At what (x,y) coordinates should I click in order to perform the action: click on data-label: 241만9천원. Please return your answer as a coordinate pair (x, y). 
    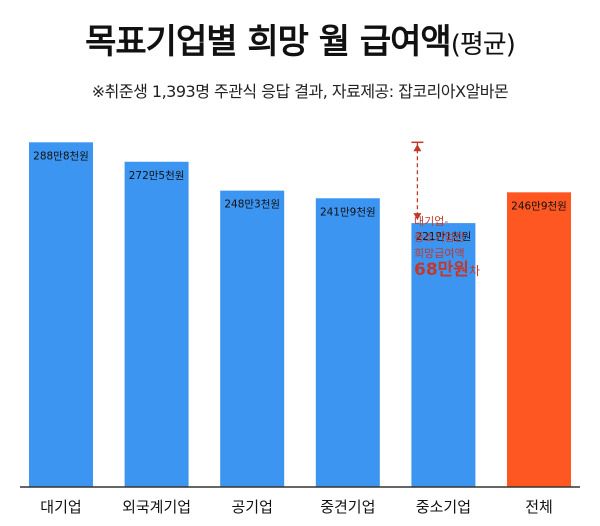
    Looking at the image, I should click on (348, 212).